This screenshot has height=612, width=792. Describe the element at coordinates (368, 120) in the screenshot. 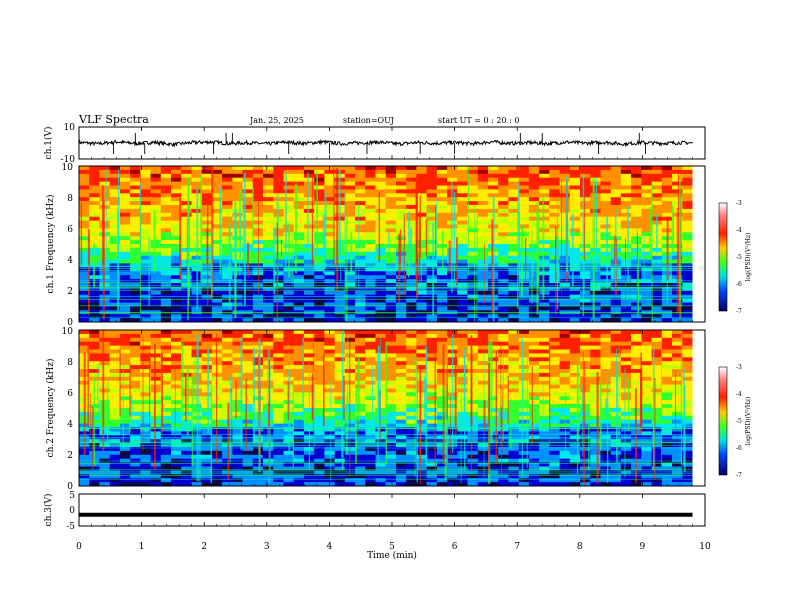

I see `station-label: station=OUJ` at that location.